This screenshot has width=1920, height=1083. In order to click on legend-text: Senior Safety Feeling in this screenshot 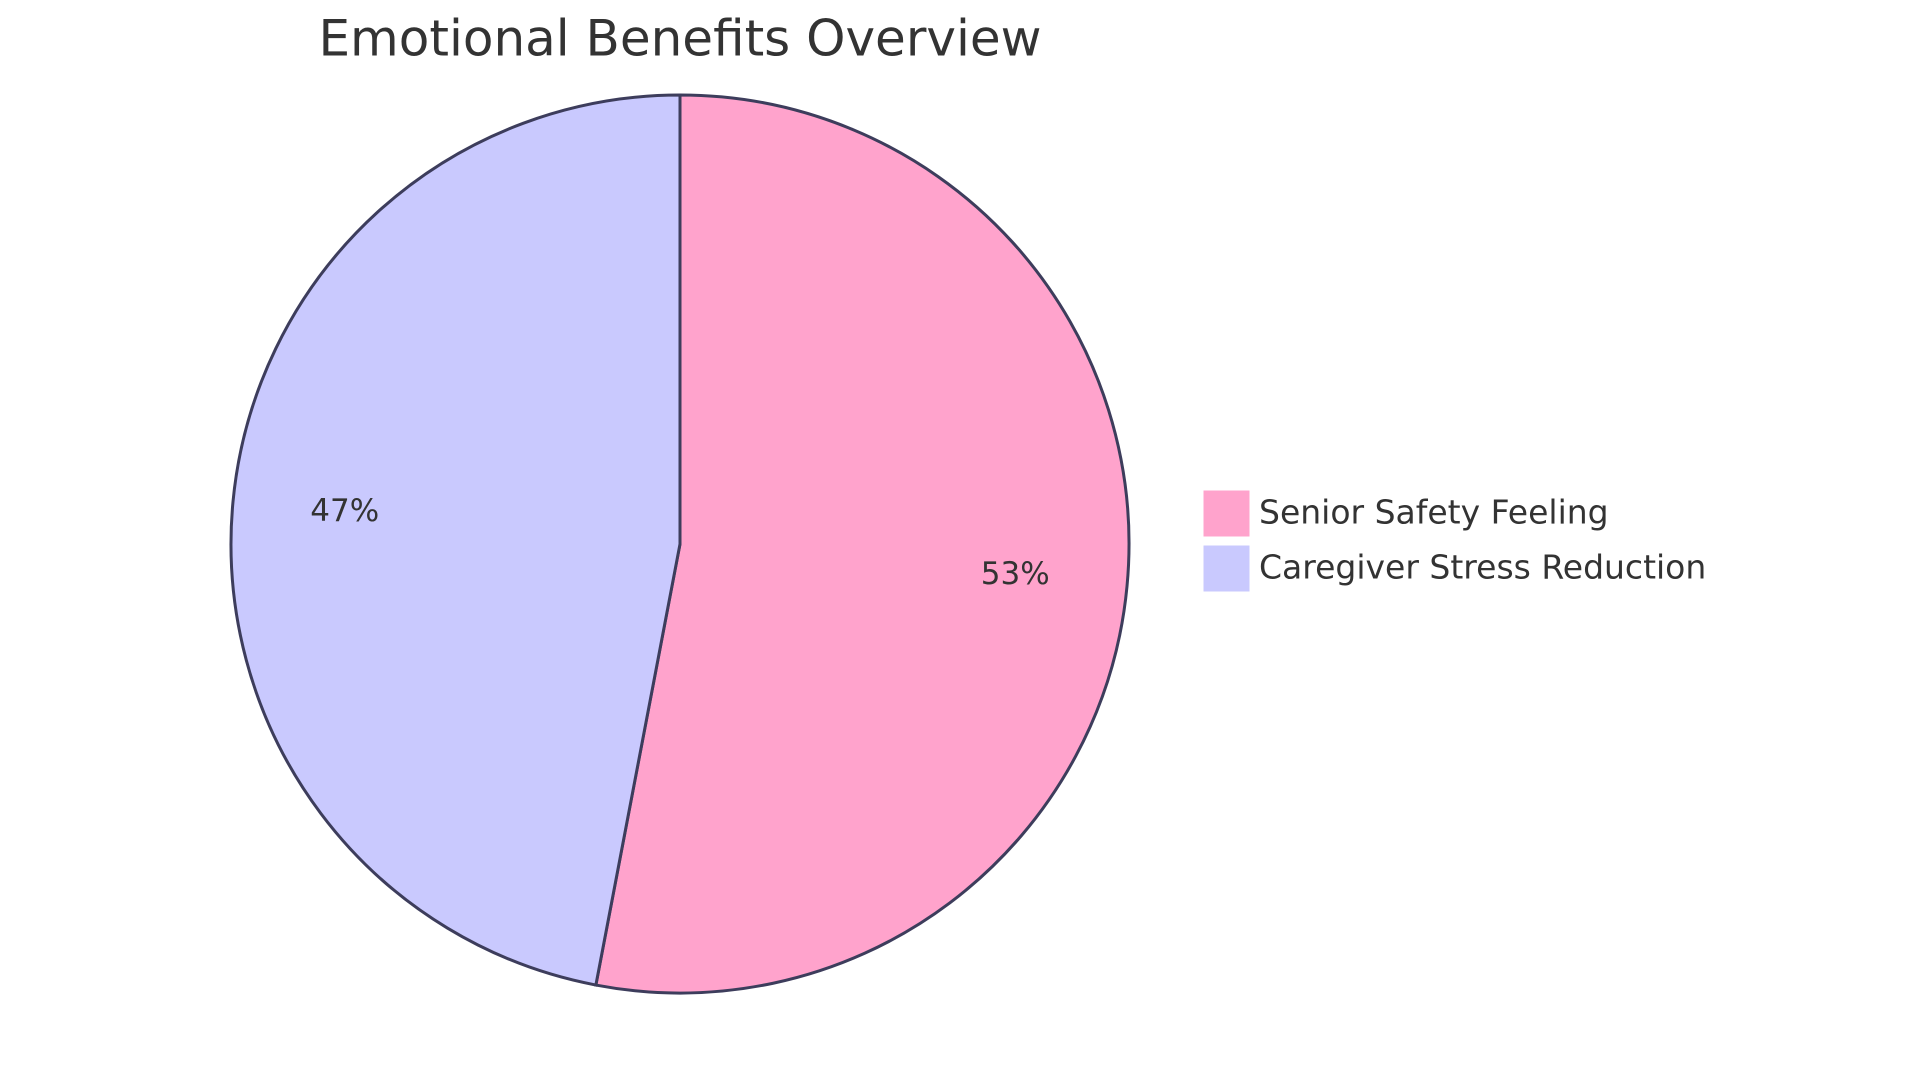, I will do `click(1434, 512)`.